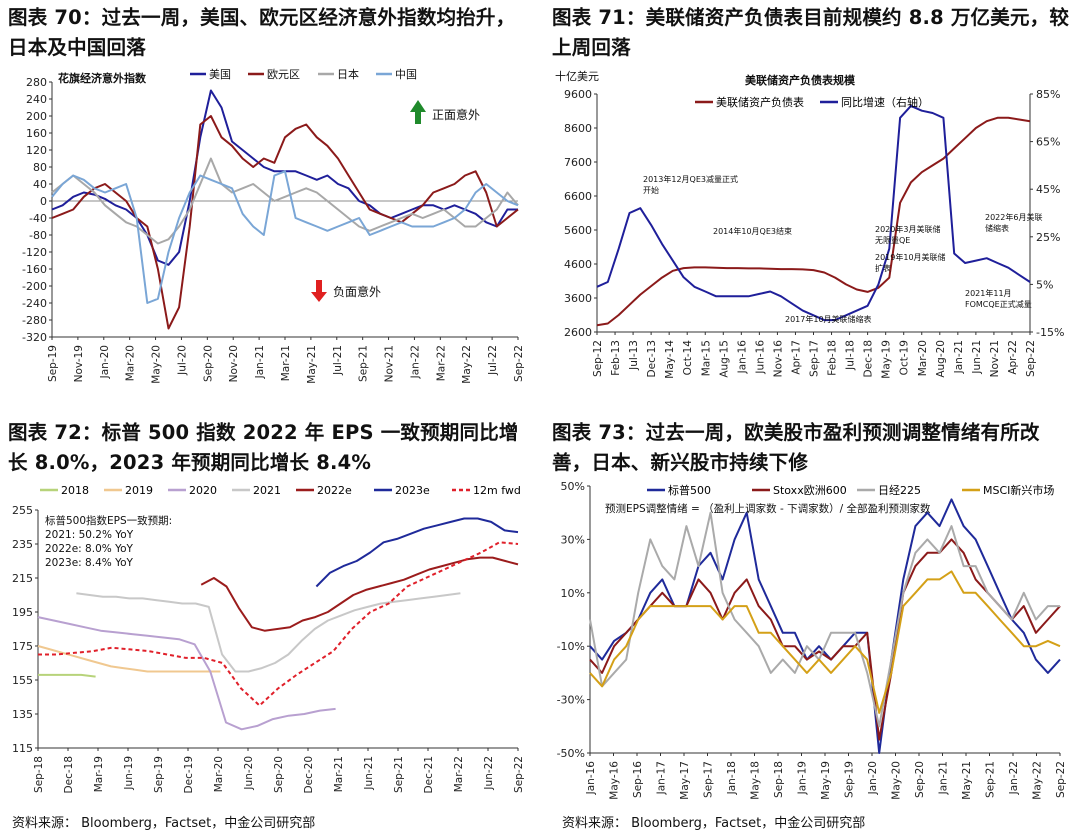 The image size is (1080, 833). Describe the element at coordinates (833, 358) in the screenshot. I see `x-tick-label: Feb-18` at that location.